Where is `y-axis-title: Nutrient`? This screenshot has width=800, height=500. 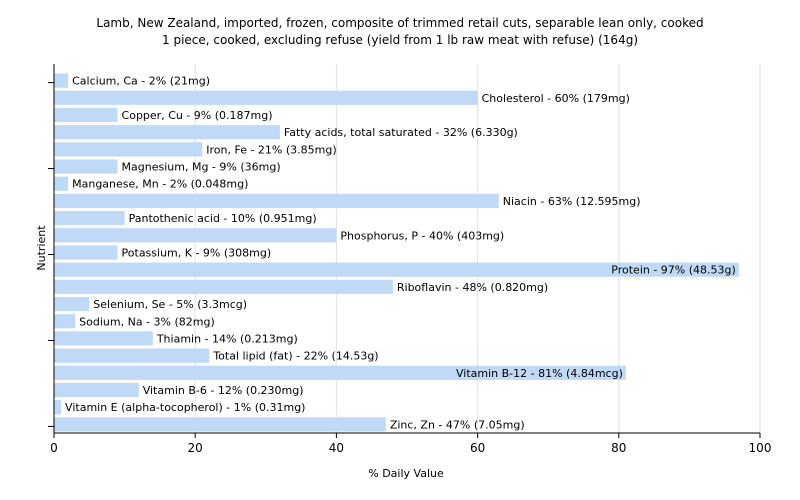
y-axis-title: Nutrient is located at coordinates (41, 248).